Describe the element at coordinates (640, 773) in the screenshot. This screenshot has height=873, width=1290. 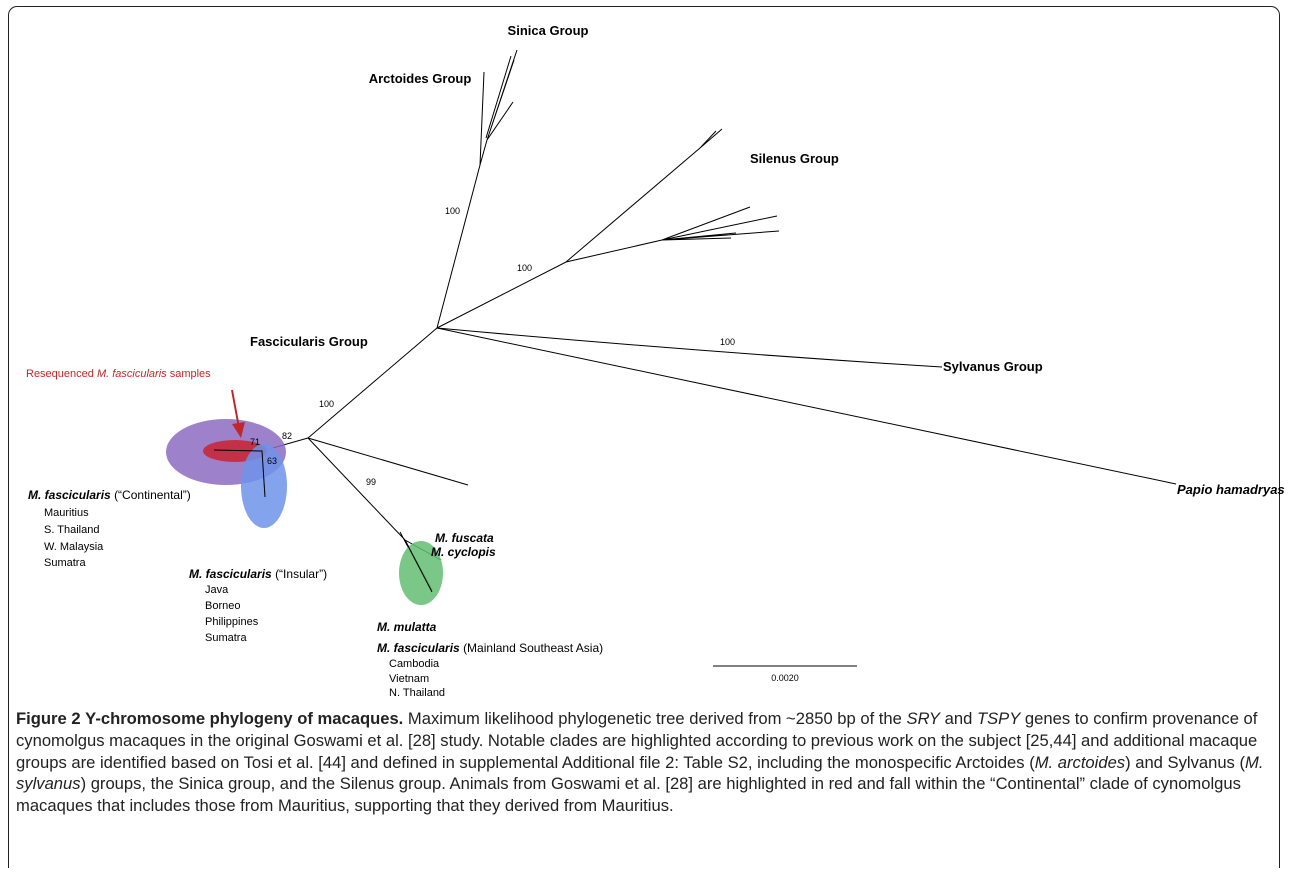
I see `caption-species: M. sylvanus` at that location.